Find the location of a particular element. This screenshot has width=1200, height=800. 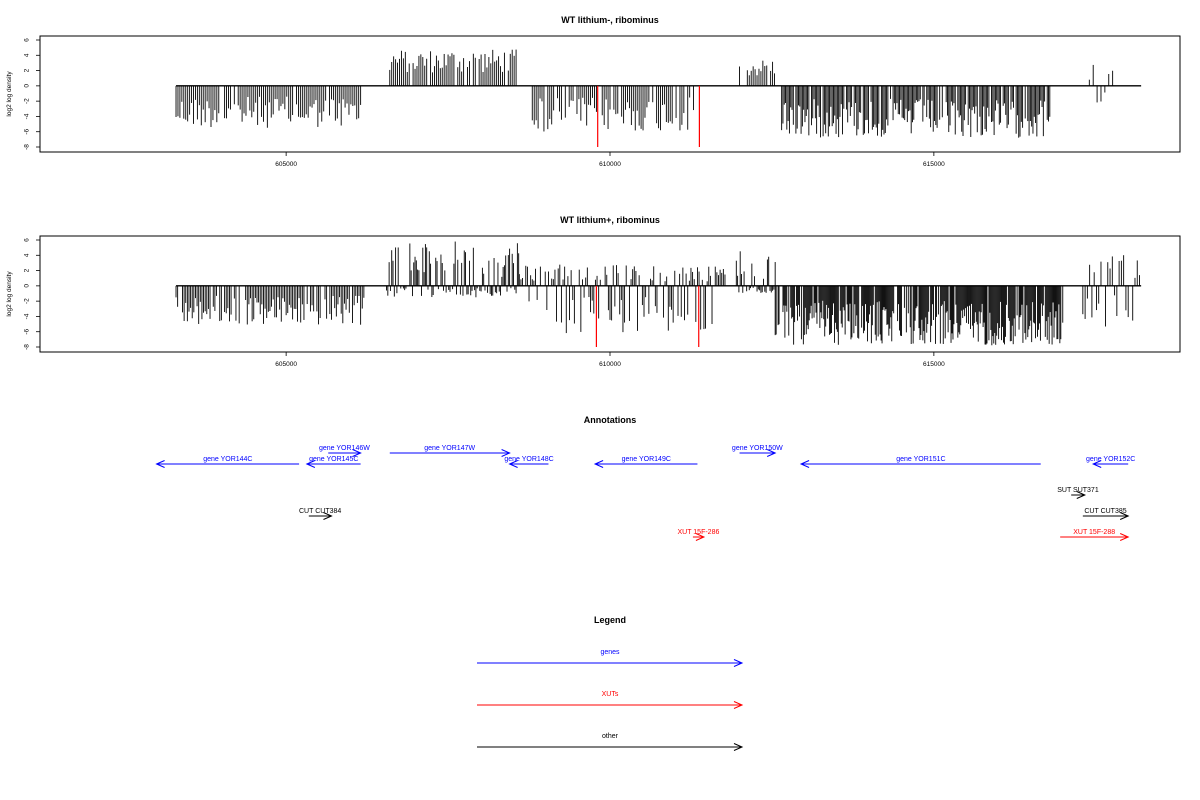

feature-label: XUT 15F-286 is located at coordinates (698, 532).